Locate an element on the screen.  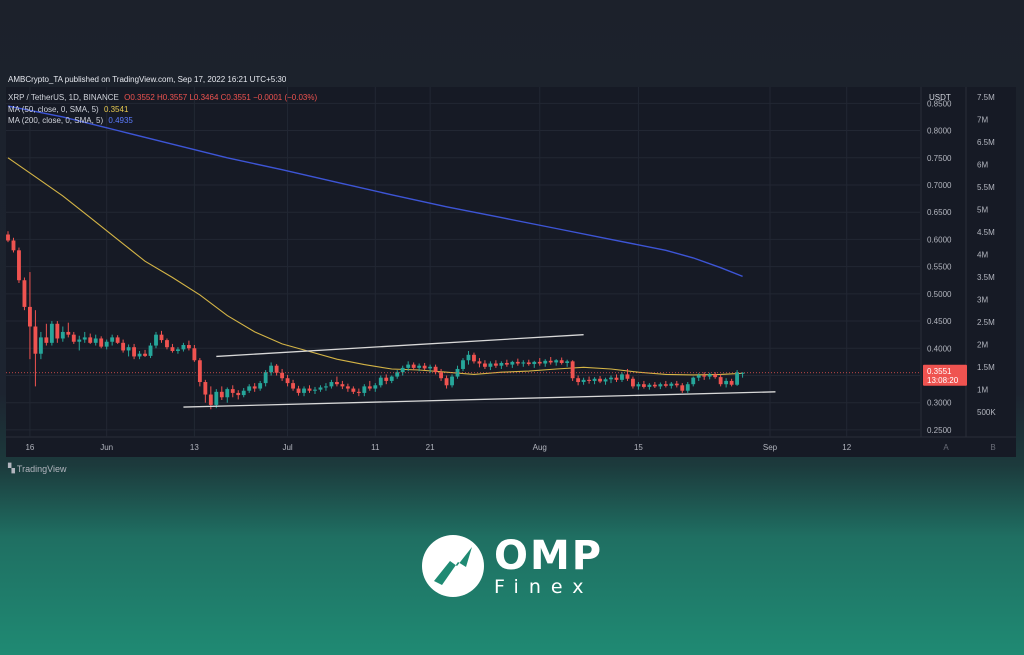
legend-ma50-row: MA (50, close, 0, SMA, 5) 0.3541 is located at coordinates (69, 109).